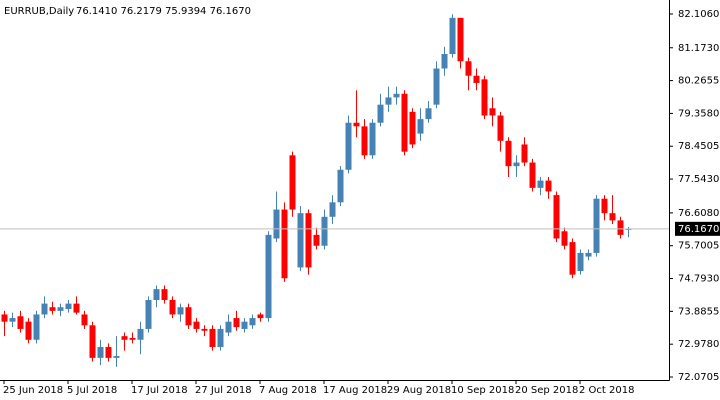  What do you see at coordinates (223, 390) in the screenshot?
I see `x-tick-label: 27 Jul 2018` at bounding box center [223, 390].